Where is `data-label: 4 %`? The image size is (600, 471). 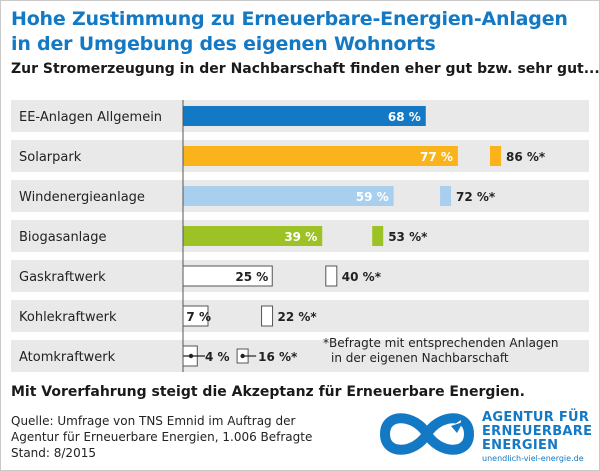
data-label: 4 % is located at coordinates (217, 357).